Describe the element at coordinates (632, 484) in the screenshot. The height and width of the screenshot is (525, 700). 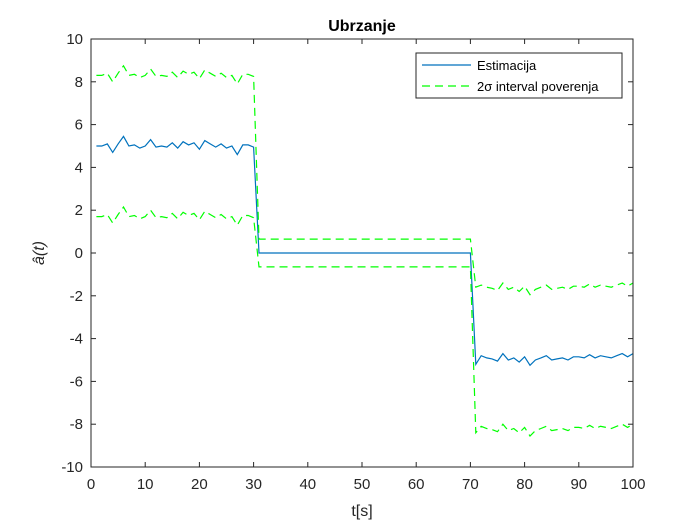
I see `x-tick-label: 100` at that location.